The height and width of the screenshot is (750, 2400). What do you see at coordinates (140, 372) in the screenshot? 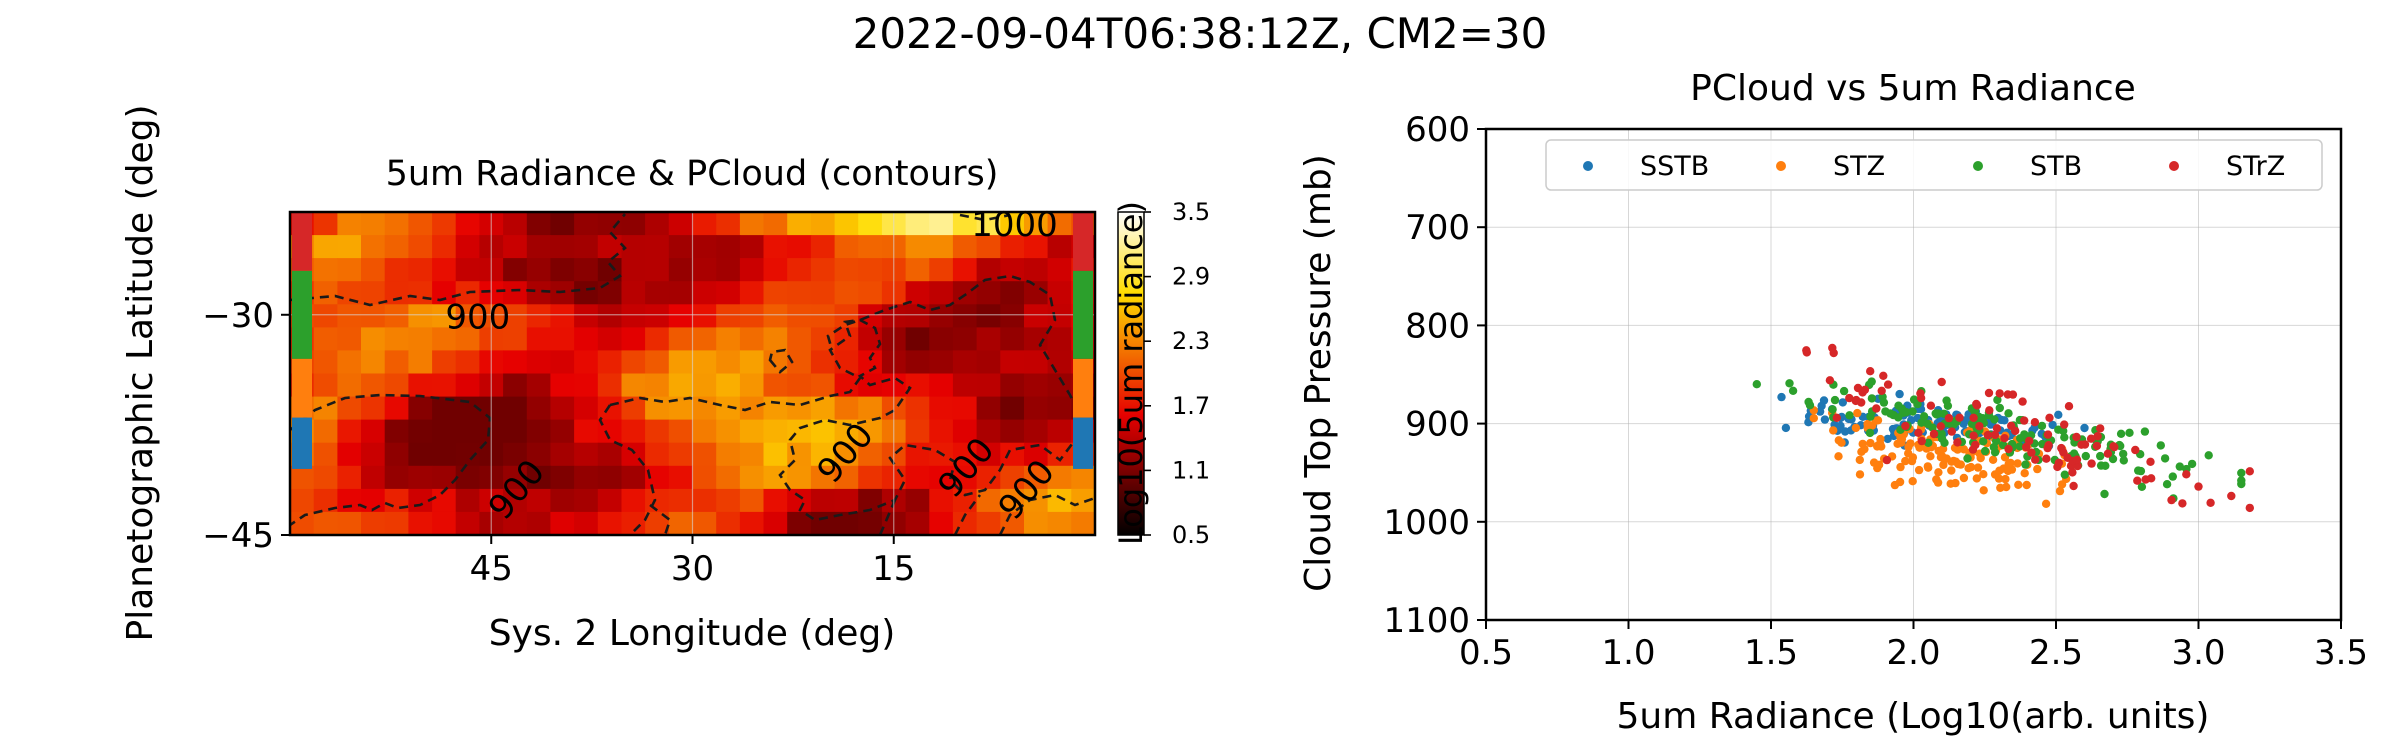
I see `heatmap-y-label: Planetographic Latitude (deg)` at bounding box center [140, 372].